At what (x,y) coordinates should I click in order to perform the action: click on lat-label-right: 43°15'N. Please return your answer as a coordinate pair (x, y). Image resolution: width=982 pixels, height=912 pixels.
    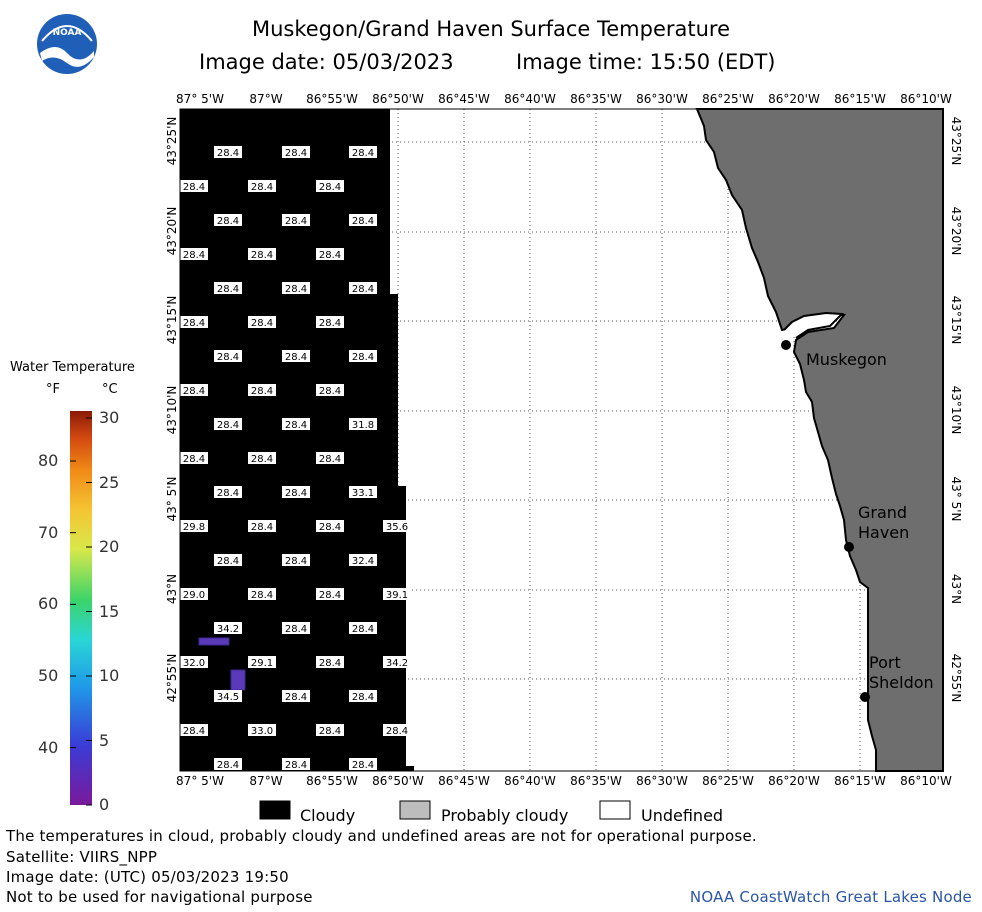
    Looking at the image, I should click on (956, 320).